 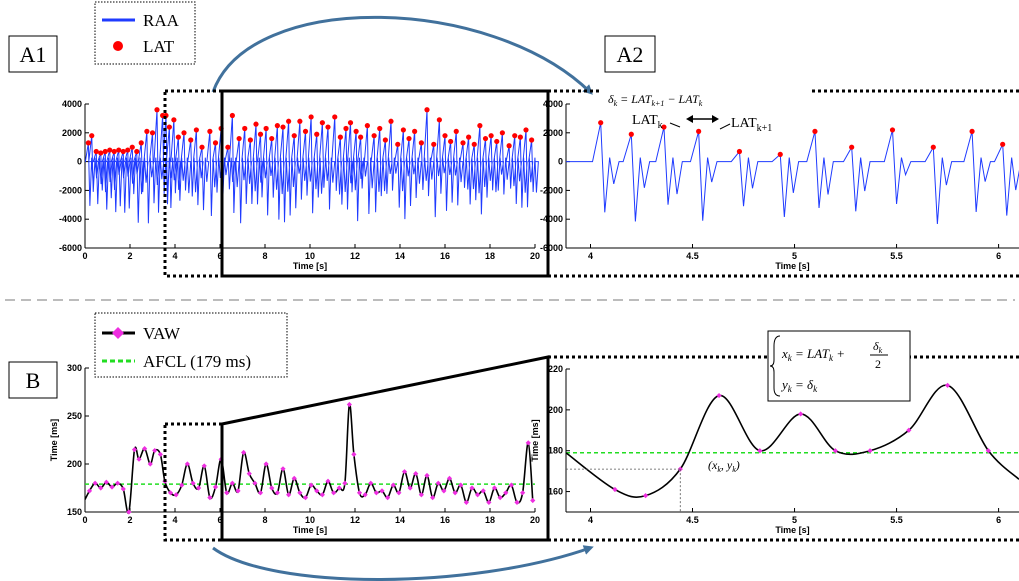 What do you see at coordinates (535, 440) in the screenshot?
I see `bz-y-axis-label: Time [ms]` at bounding box center [535, 440].